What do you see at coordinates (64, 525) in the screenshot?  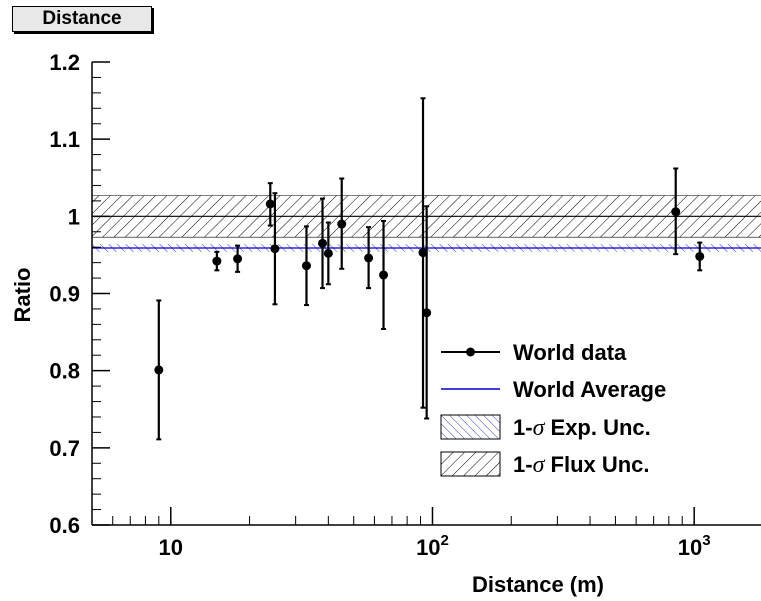 I see `y-tick-label: 0.6` at bounding box center [64, 525].